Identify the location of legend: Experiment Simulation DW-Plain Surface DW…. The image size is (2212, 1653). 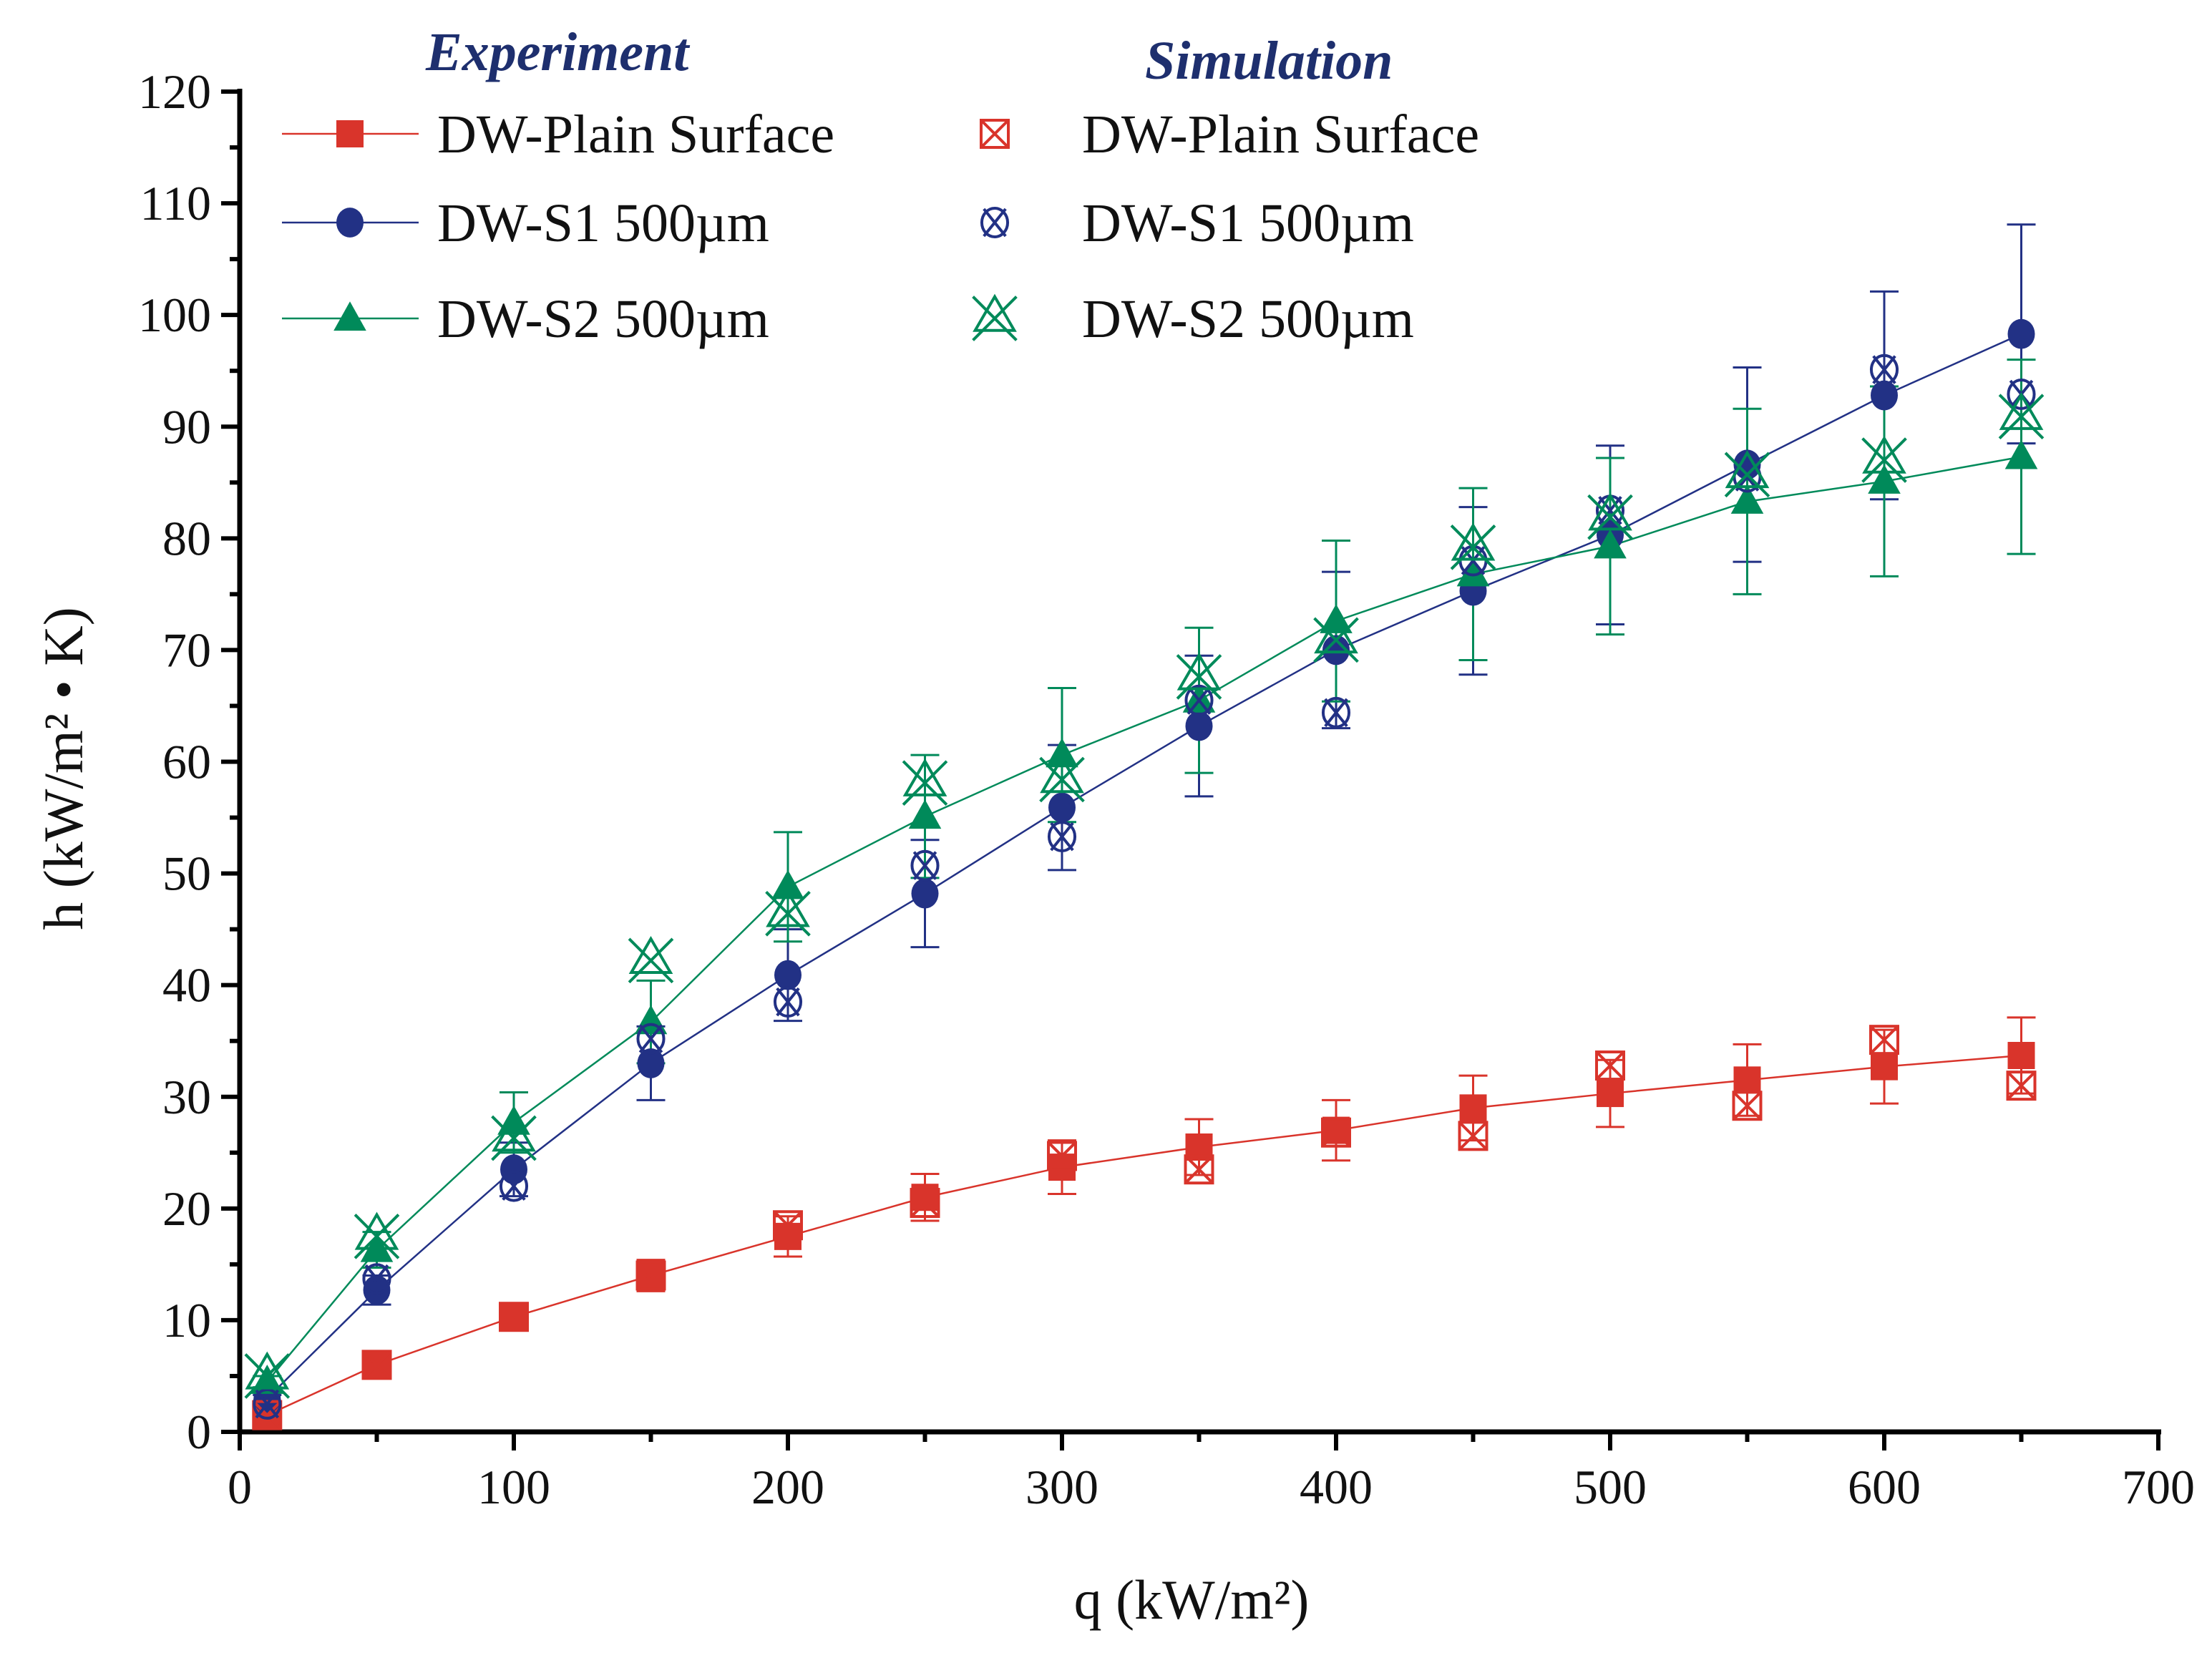
(880, 185).